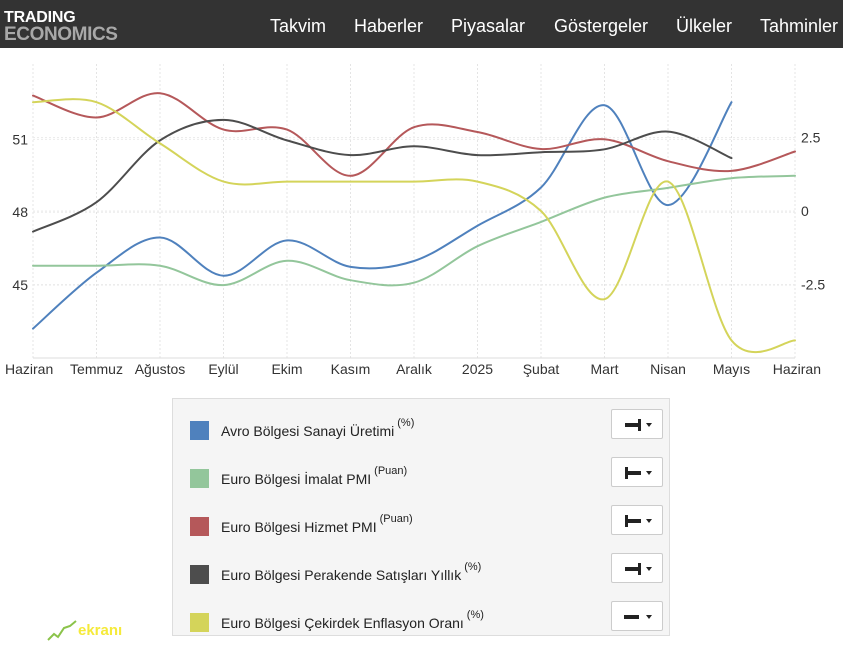  I want to click on nav-item-ulkeler: Ülkeler, so click(704, 26).